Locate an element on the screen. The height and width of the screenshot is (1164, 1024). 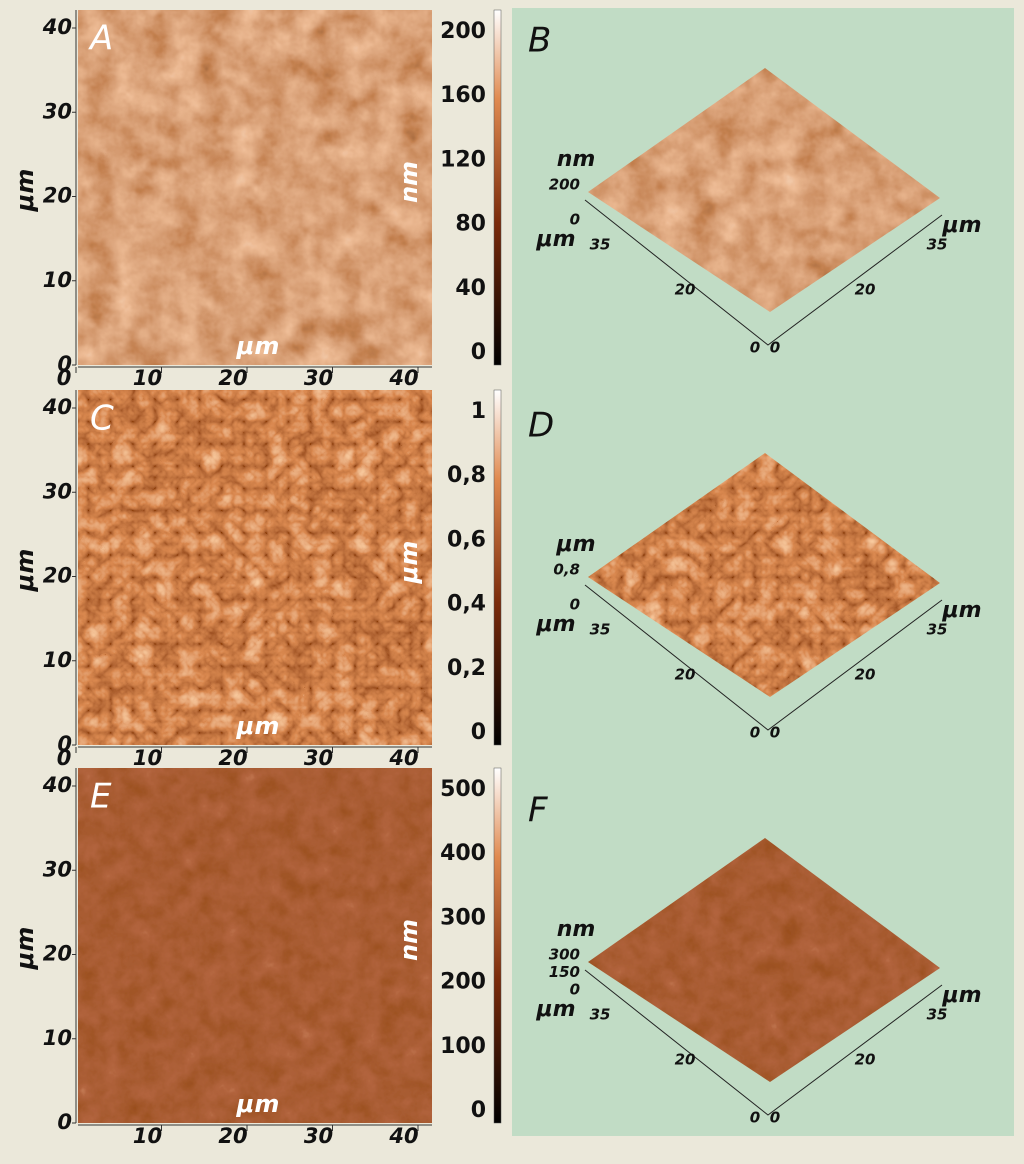
z-axis-label: μm is located at coordinates (575, 544).